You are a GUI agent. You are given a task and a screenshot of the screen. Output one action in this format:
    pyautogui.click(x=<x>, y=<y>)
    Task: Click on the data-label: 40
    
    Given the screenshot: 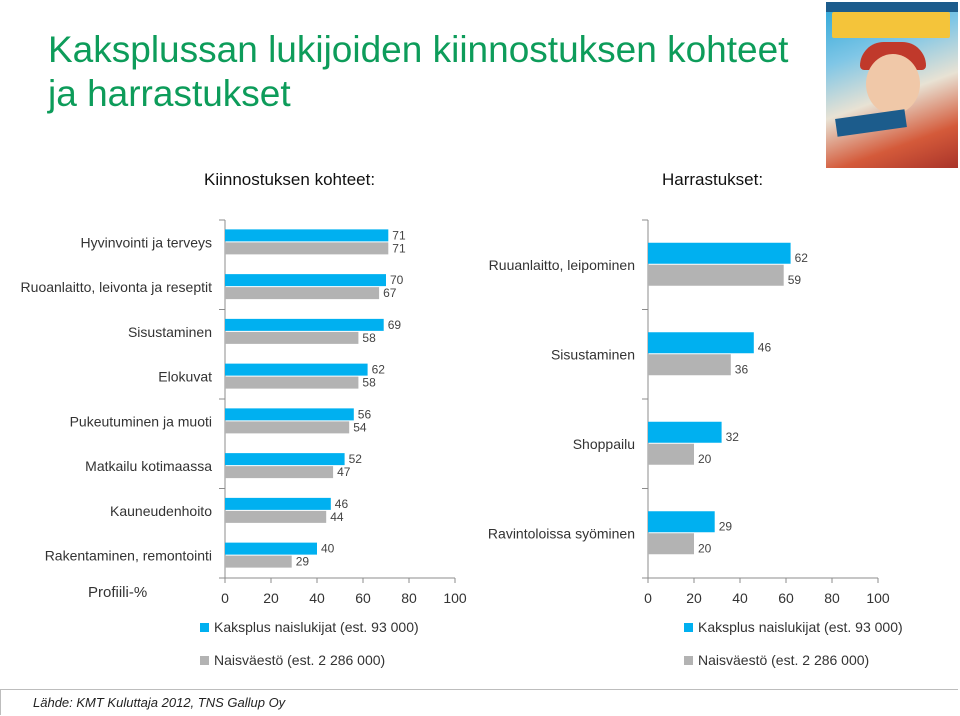 What is the action you would take?
    pyautogui.click(x=328, y=549)
    